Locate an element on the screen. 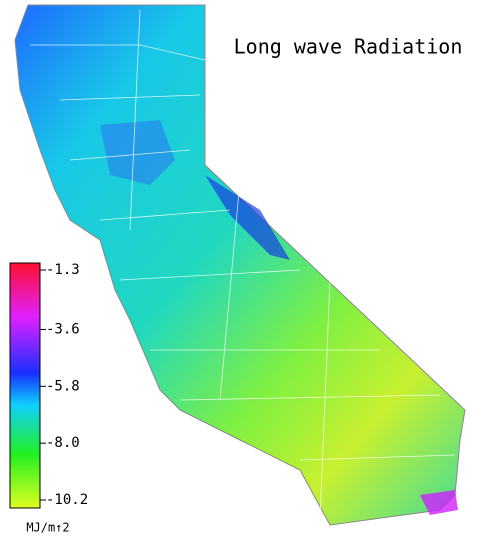 The image size is (500, 550). colorbar-tick-label: -8.0 is located at coordinates (63, 443).